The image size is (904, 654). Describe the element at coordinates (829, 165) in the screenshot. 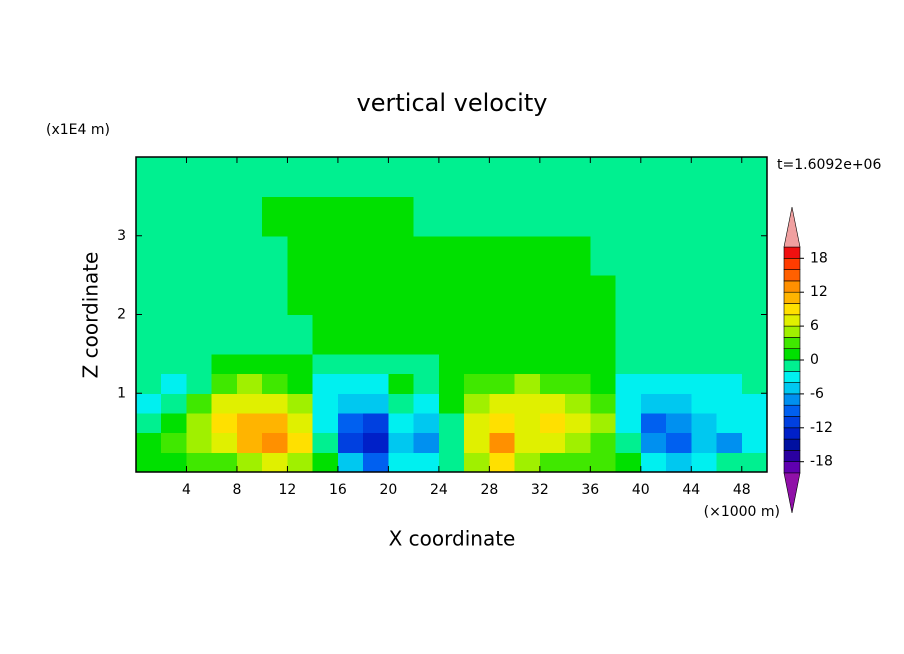

I see `annotation: t=1.6092e+06` at that location.